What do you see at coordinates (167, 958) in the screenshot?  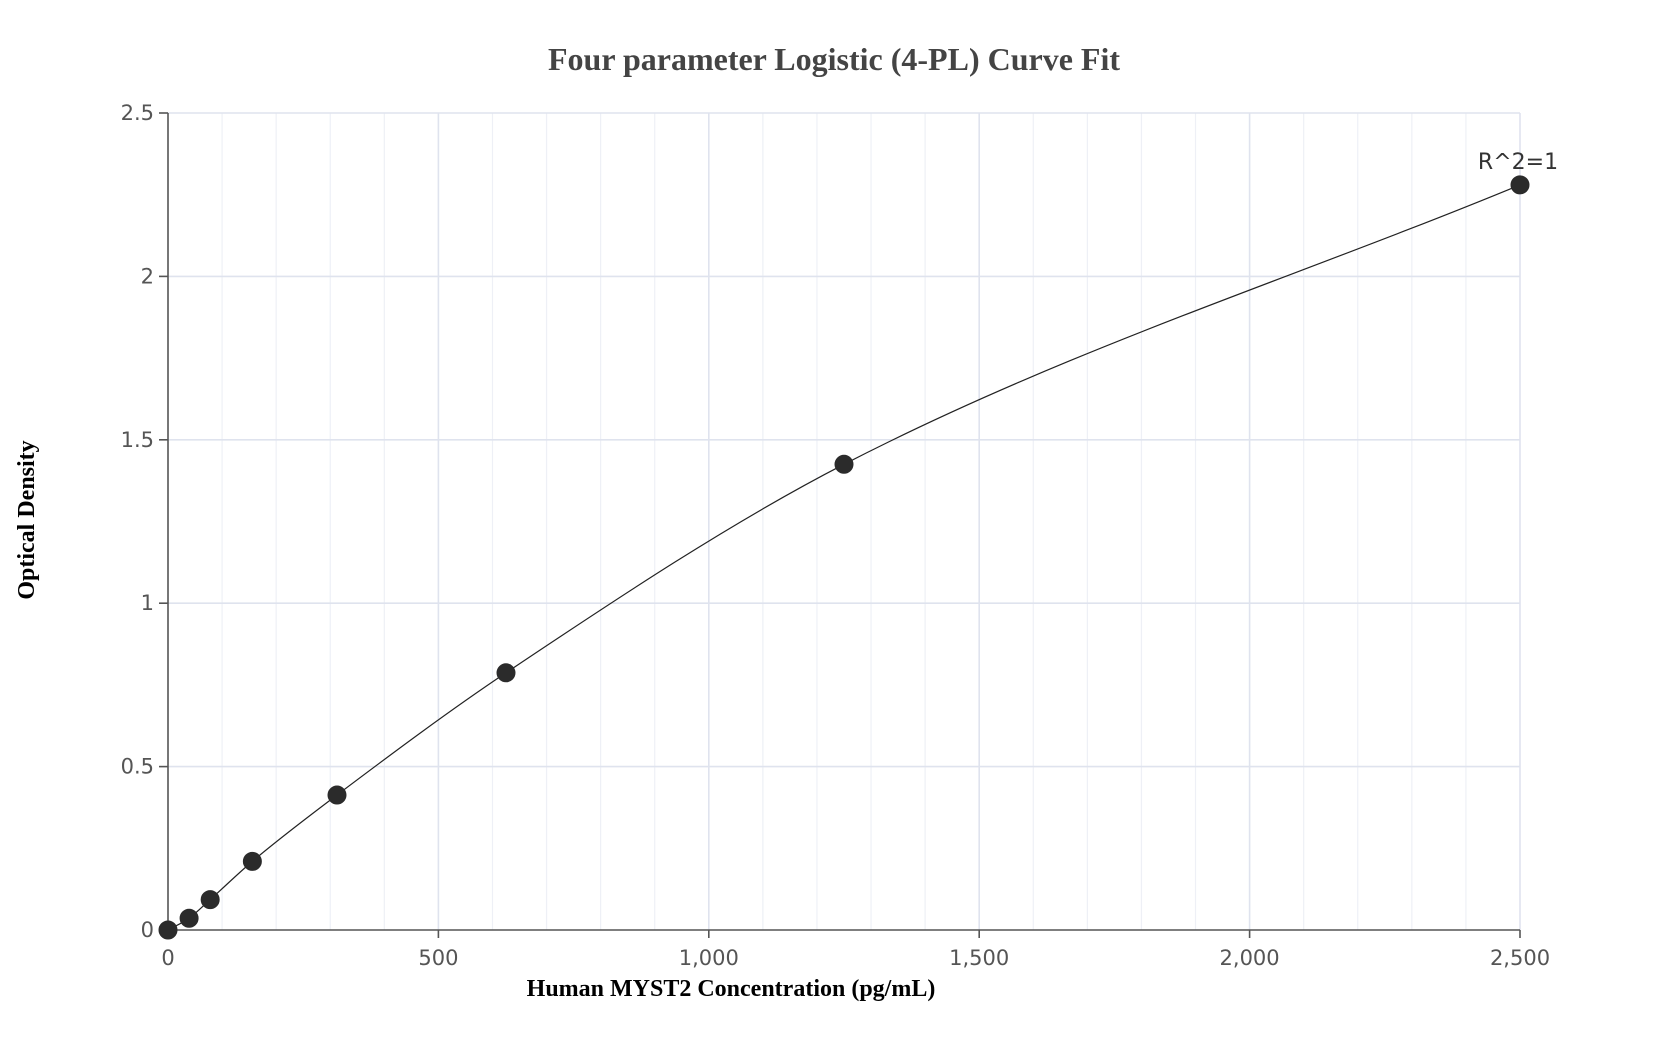 I see `x-tick-label: 0` at bounding box center [167, 958].